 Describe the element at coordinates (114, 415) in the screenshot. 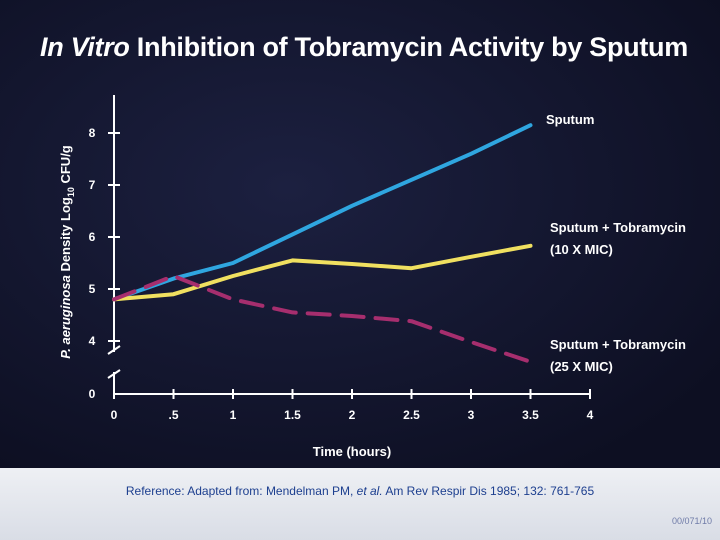

I see `x-tick-label: 0` at that location.